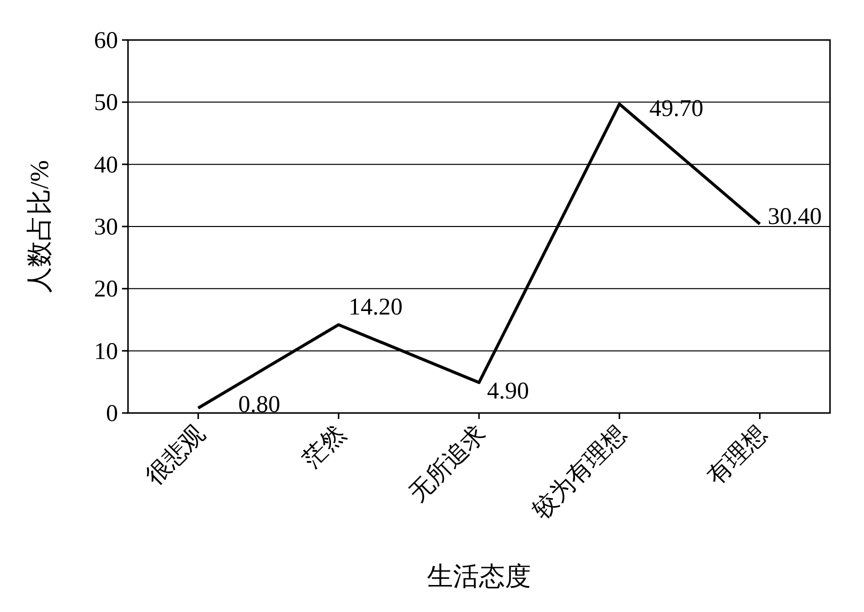 Image resolution: width=864 pixels, height=612 pixels. Describe the element at coordinates (106, 289) in the screenshot. I see `y-tick-label: 20` at that location.